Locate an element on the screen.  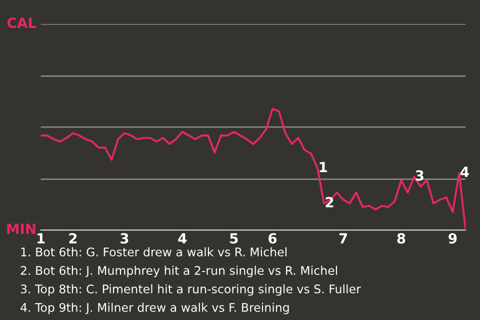
x-tick-label: 3 is located at coordinates (124, 238).